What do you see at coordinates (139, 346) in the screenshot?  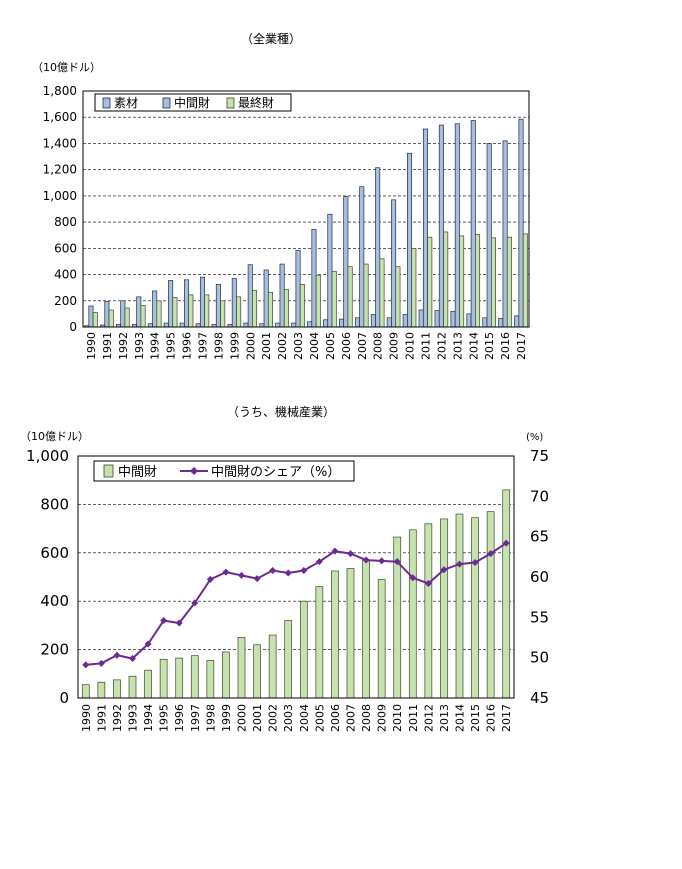 I see `chart1-x-tick-label: 1993` at bounding box center [139, 346].